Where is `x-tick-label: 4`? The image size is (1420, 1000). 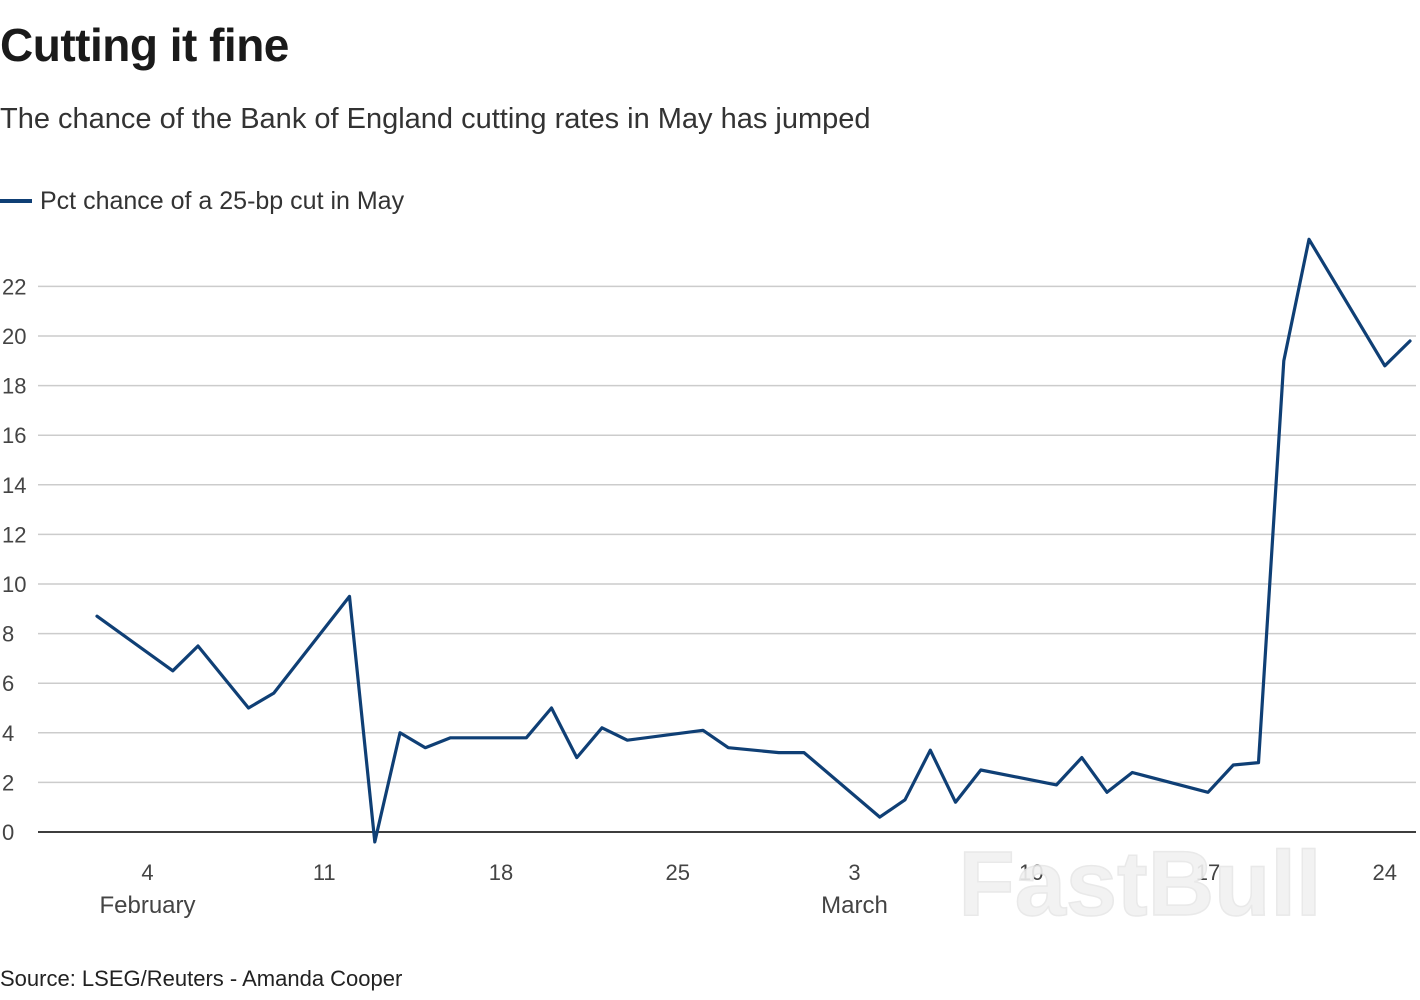
x-tick-label: 4 is located at coordinates (147, 872).